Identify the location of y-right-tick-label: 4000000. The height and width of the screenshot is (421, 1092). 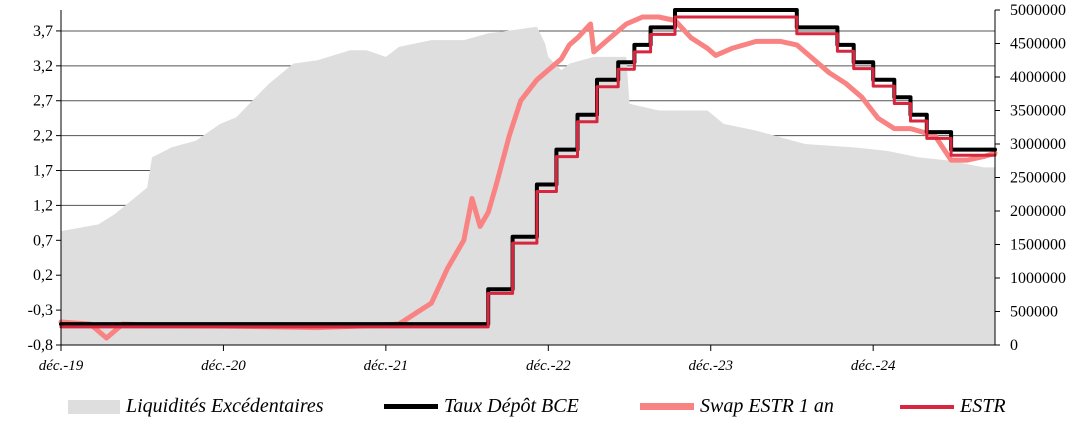
(1038, 77).